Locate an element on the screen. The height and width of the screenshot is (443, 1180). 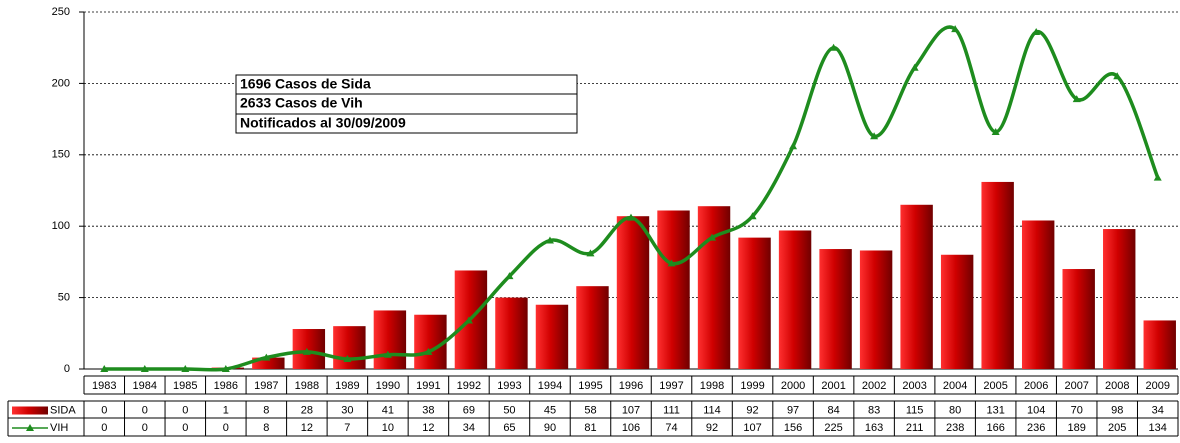
x-tick-label: 1994 is located at coordinates (550, 386).